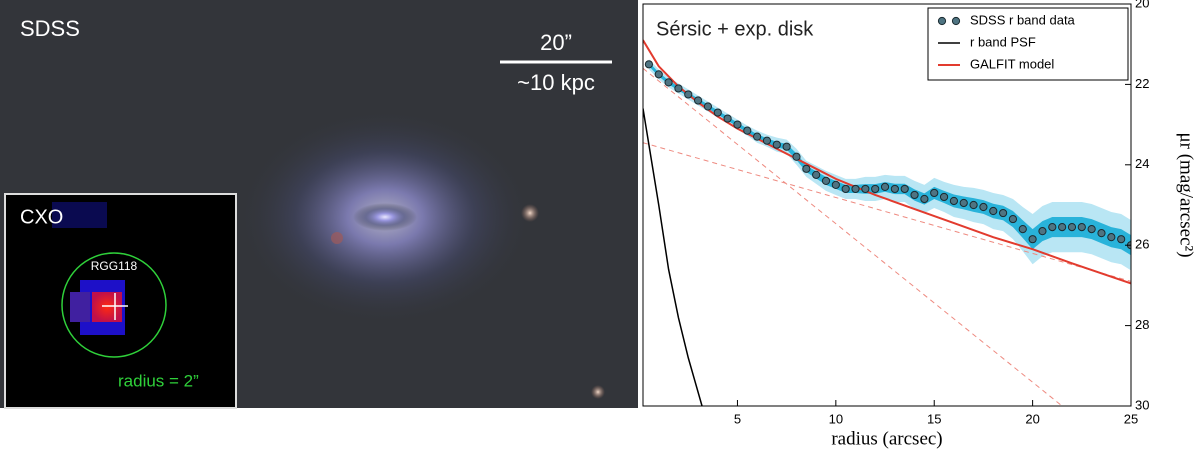 The width and height of the screenshot is (1199, 461). I want to click on x-tick-label: 25, so click(1131, 418).